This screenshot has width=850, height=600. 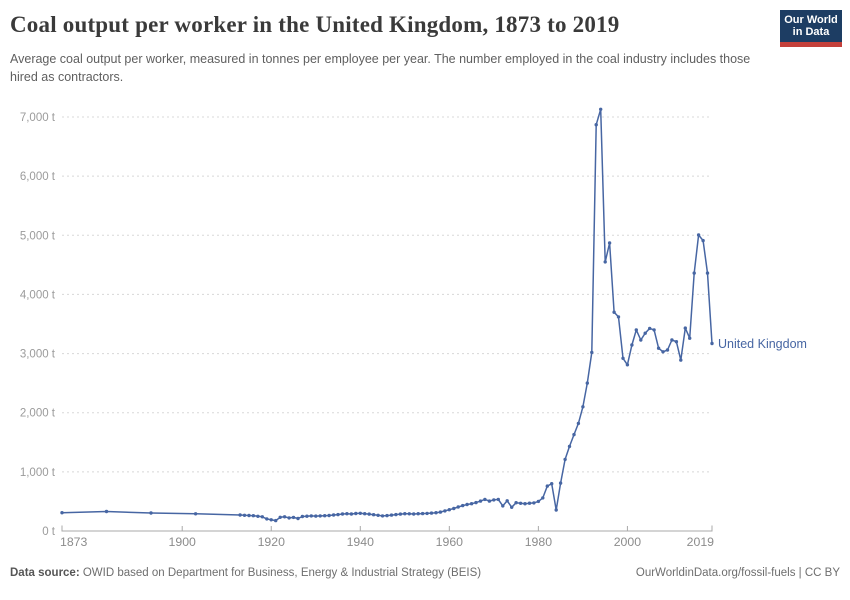 What do you see at coordinates (762, 344) in the screenshot?
I see `series-end-label: United Kingdom` at bounding box center [762, 344].